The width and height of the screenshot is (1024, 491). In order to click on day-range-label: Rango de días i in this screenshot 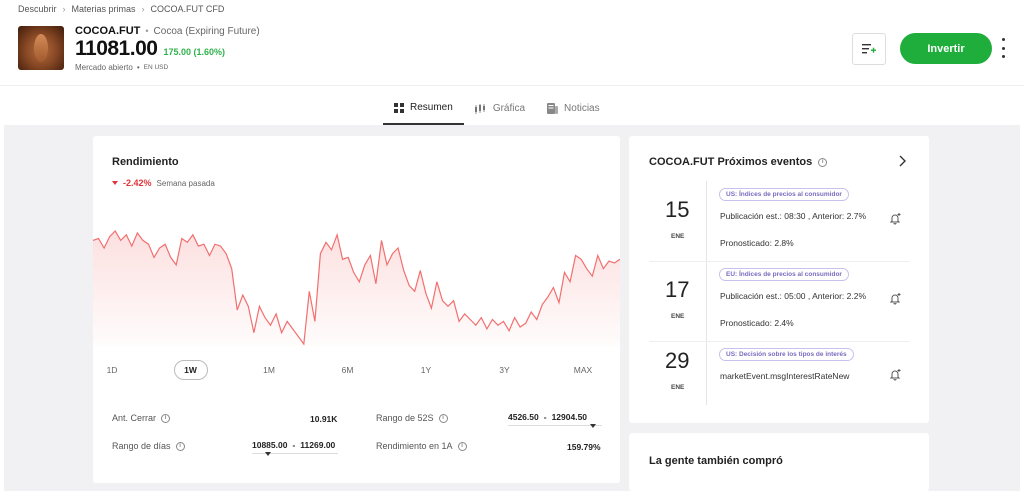, I will do `click(148, 446)`.